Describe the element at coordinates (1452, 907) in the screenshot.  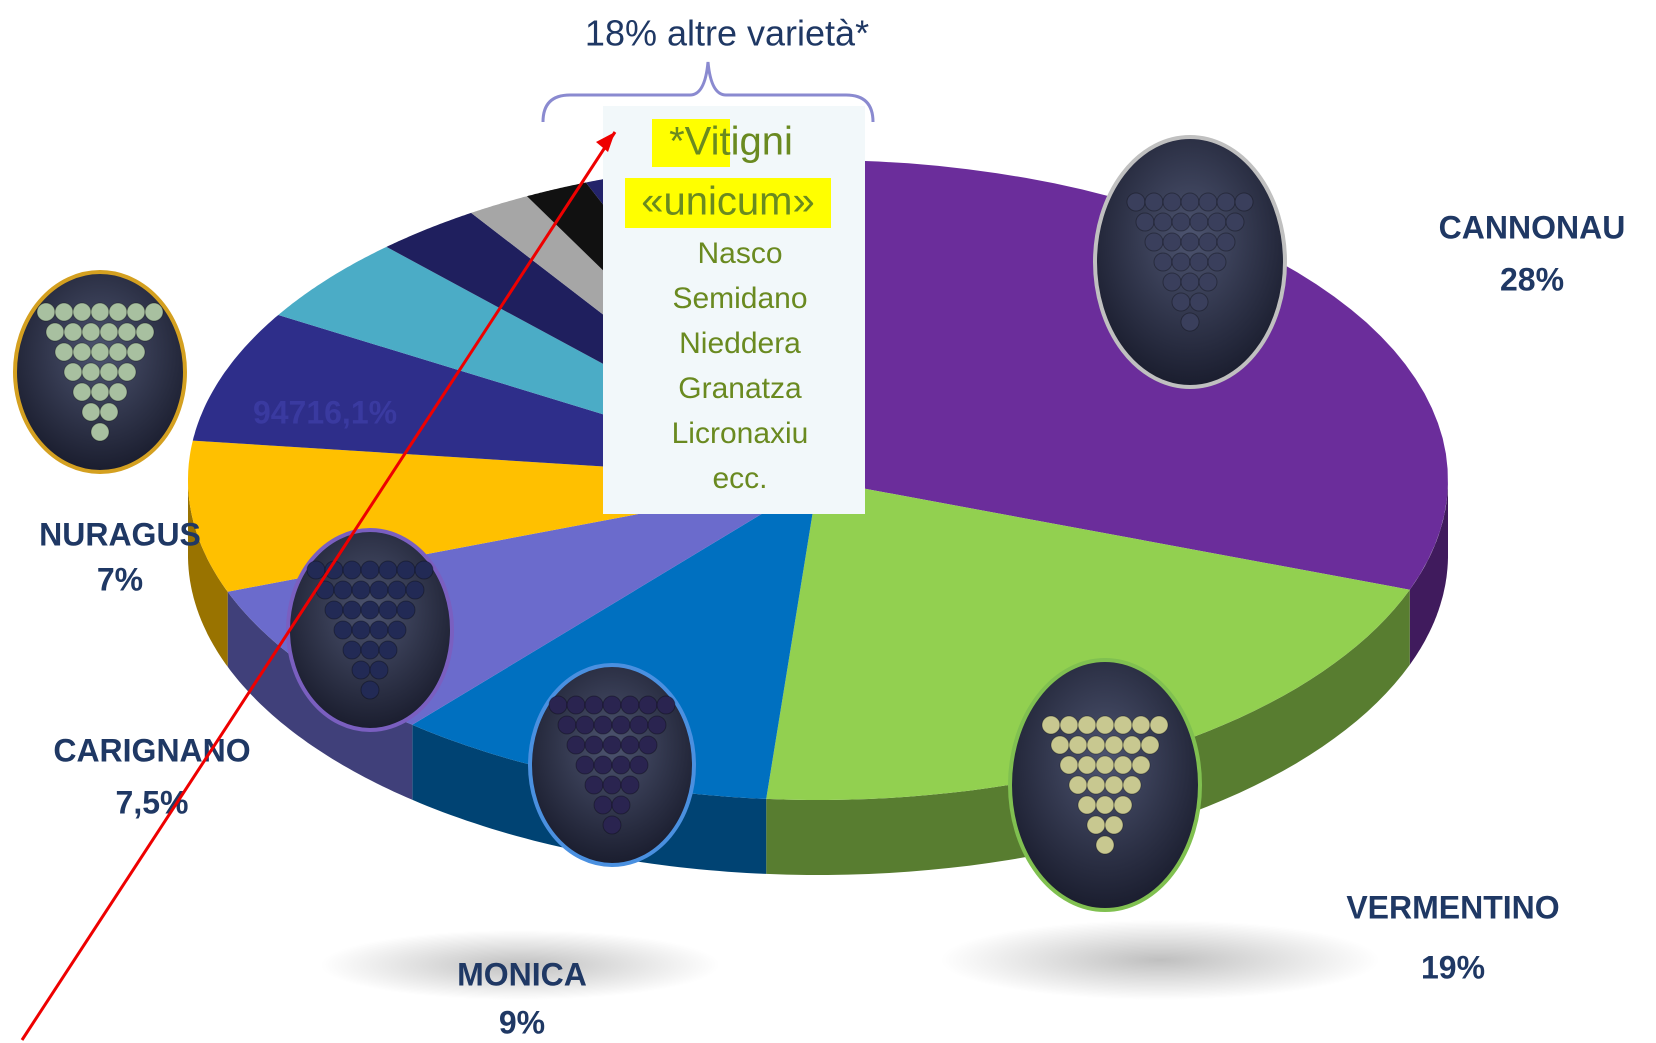
I see `category-label: VERMENTINO` at that location.